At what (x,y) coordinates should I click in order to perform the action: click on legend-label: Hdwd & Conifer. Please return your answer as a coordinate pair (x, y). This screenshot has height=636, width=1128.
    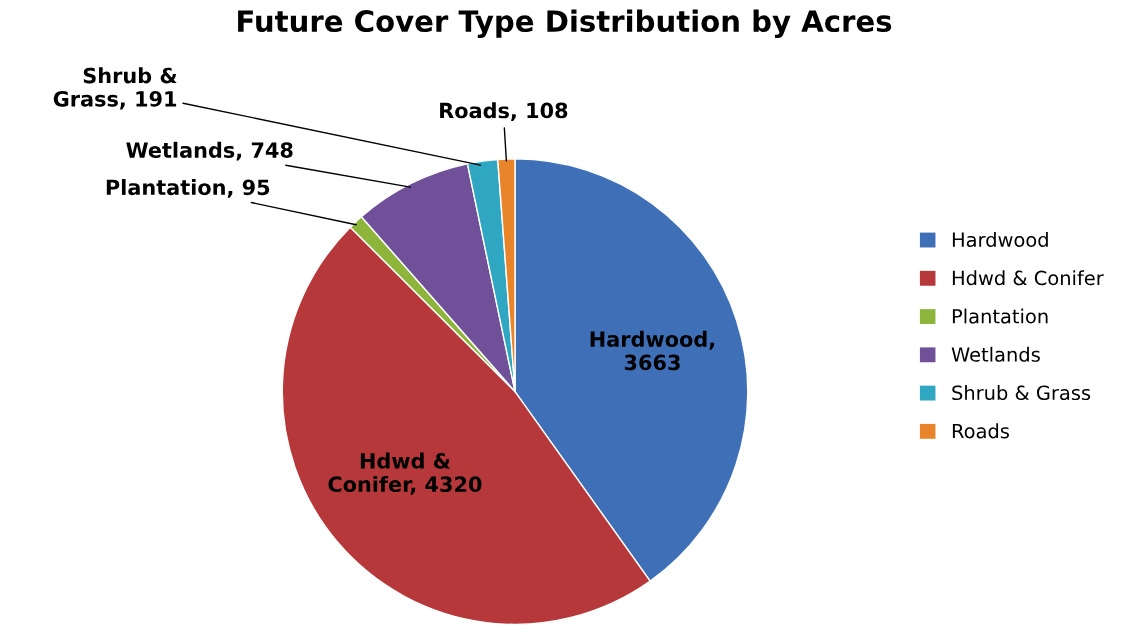
    Looking at the image, I should click on (1028, 278).